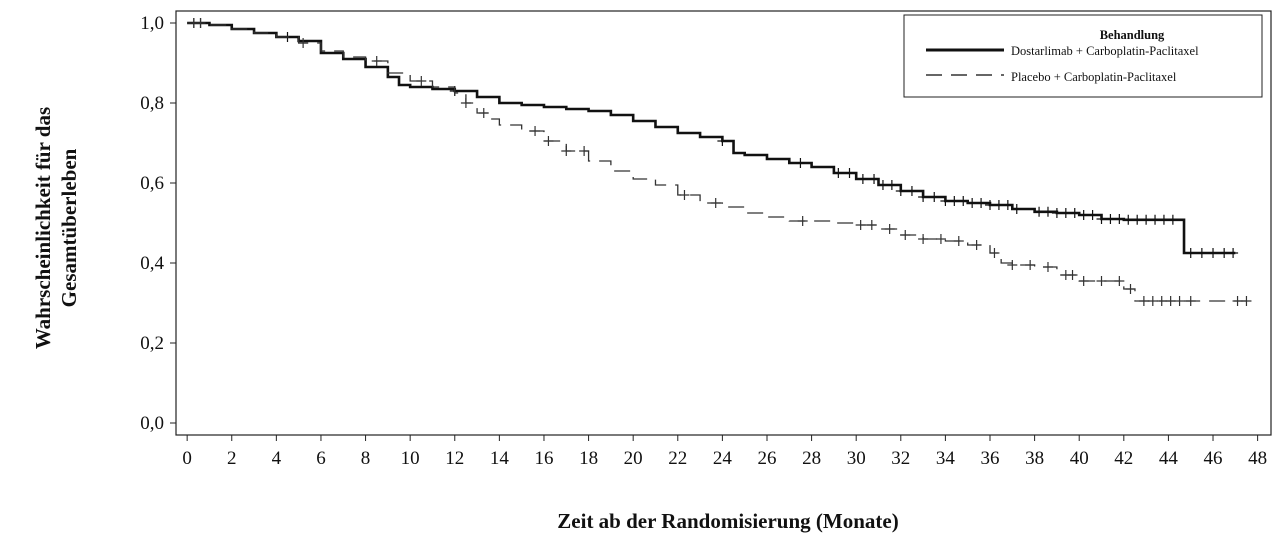 The height and width of the screenshot is (539, 1286). I want to click on x-tick-label: 10, so click(410, 458).